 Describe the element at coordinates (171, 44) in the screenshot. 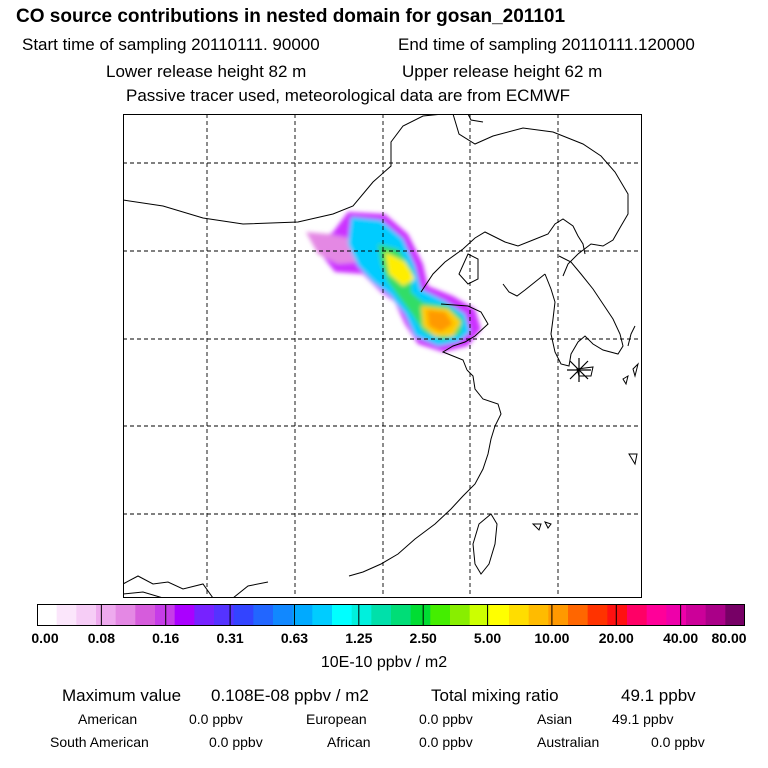

I see `start-time-label: Start time of sampling 20110111. 90000` at that location.